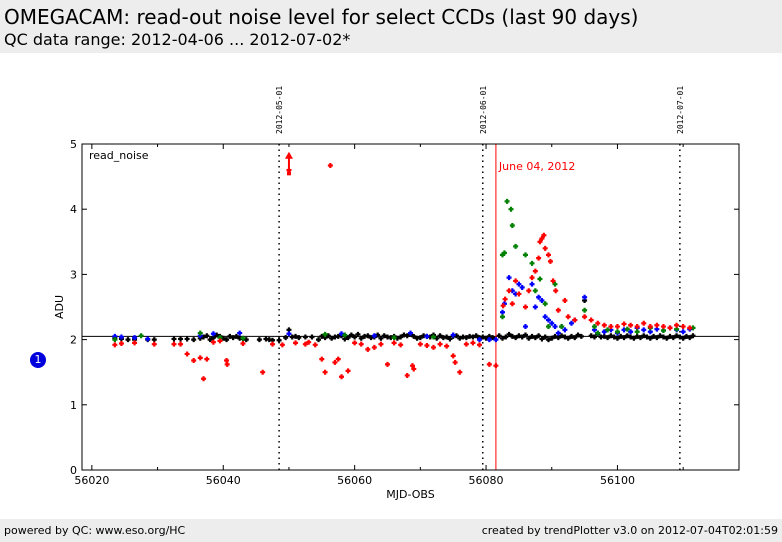 This screenshot has width=782, height=542. What do you see at coordinates (95, 530) in the screenshot?
I see `footer-powered-by: powered by QC: www.eso.org/HC` at bounding box center [95, 530].